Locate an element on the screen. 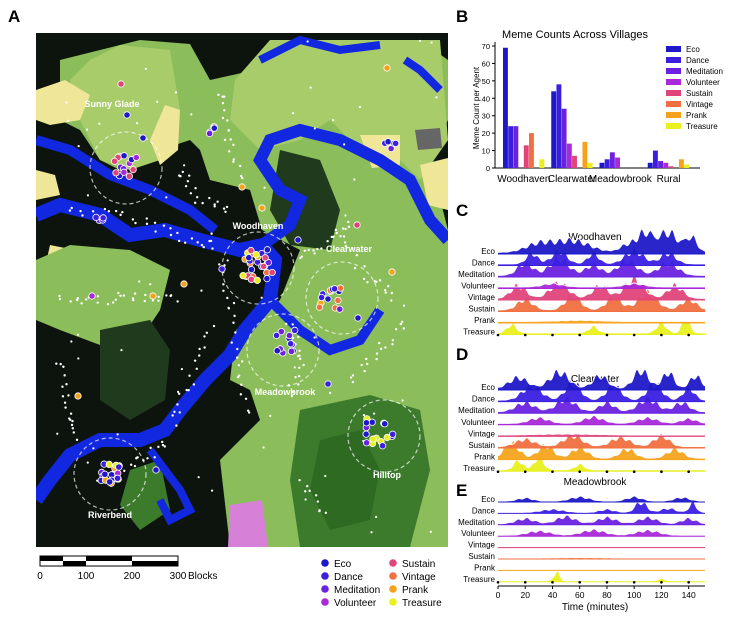 The image size is (748, 637). ridge-area-woodhaven-sustain is located at coordinates (601, 300).